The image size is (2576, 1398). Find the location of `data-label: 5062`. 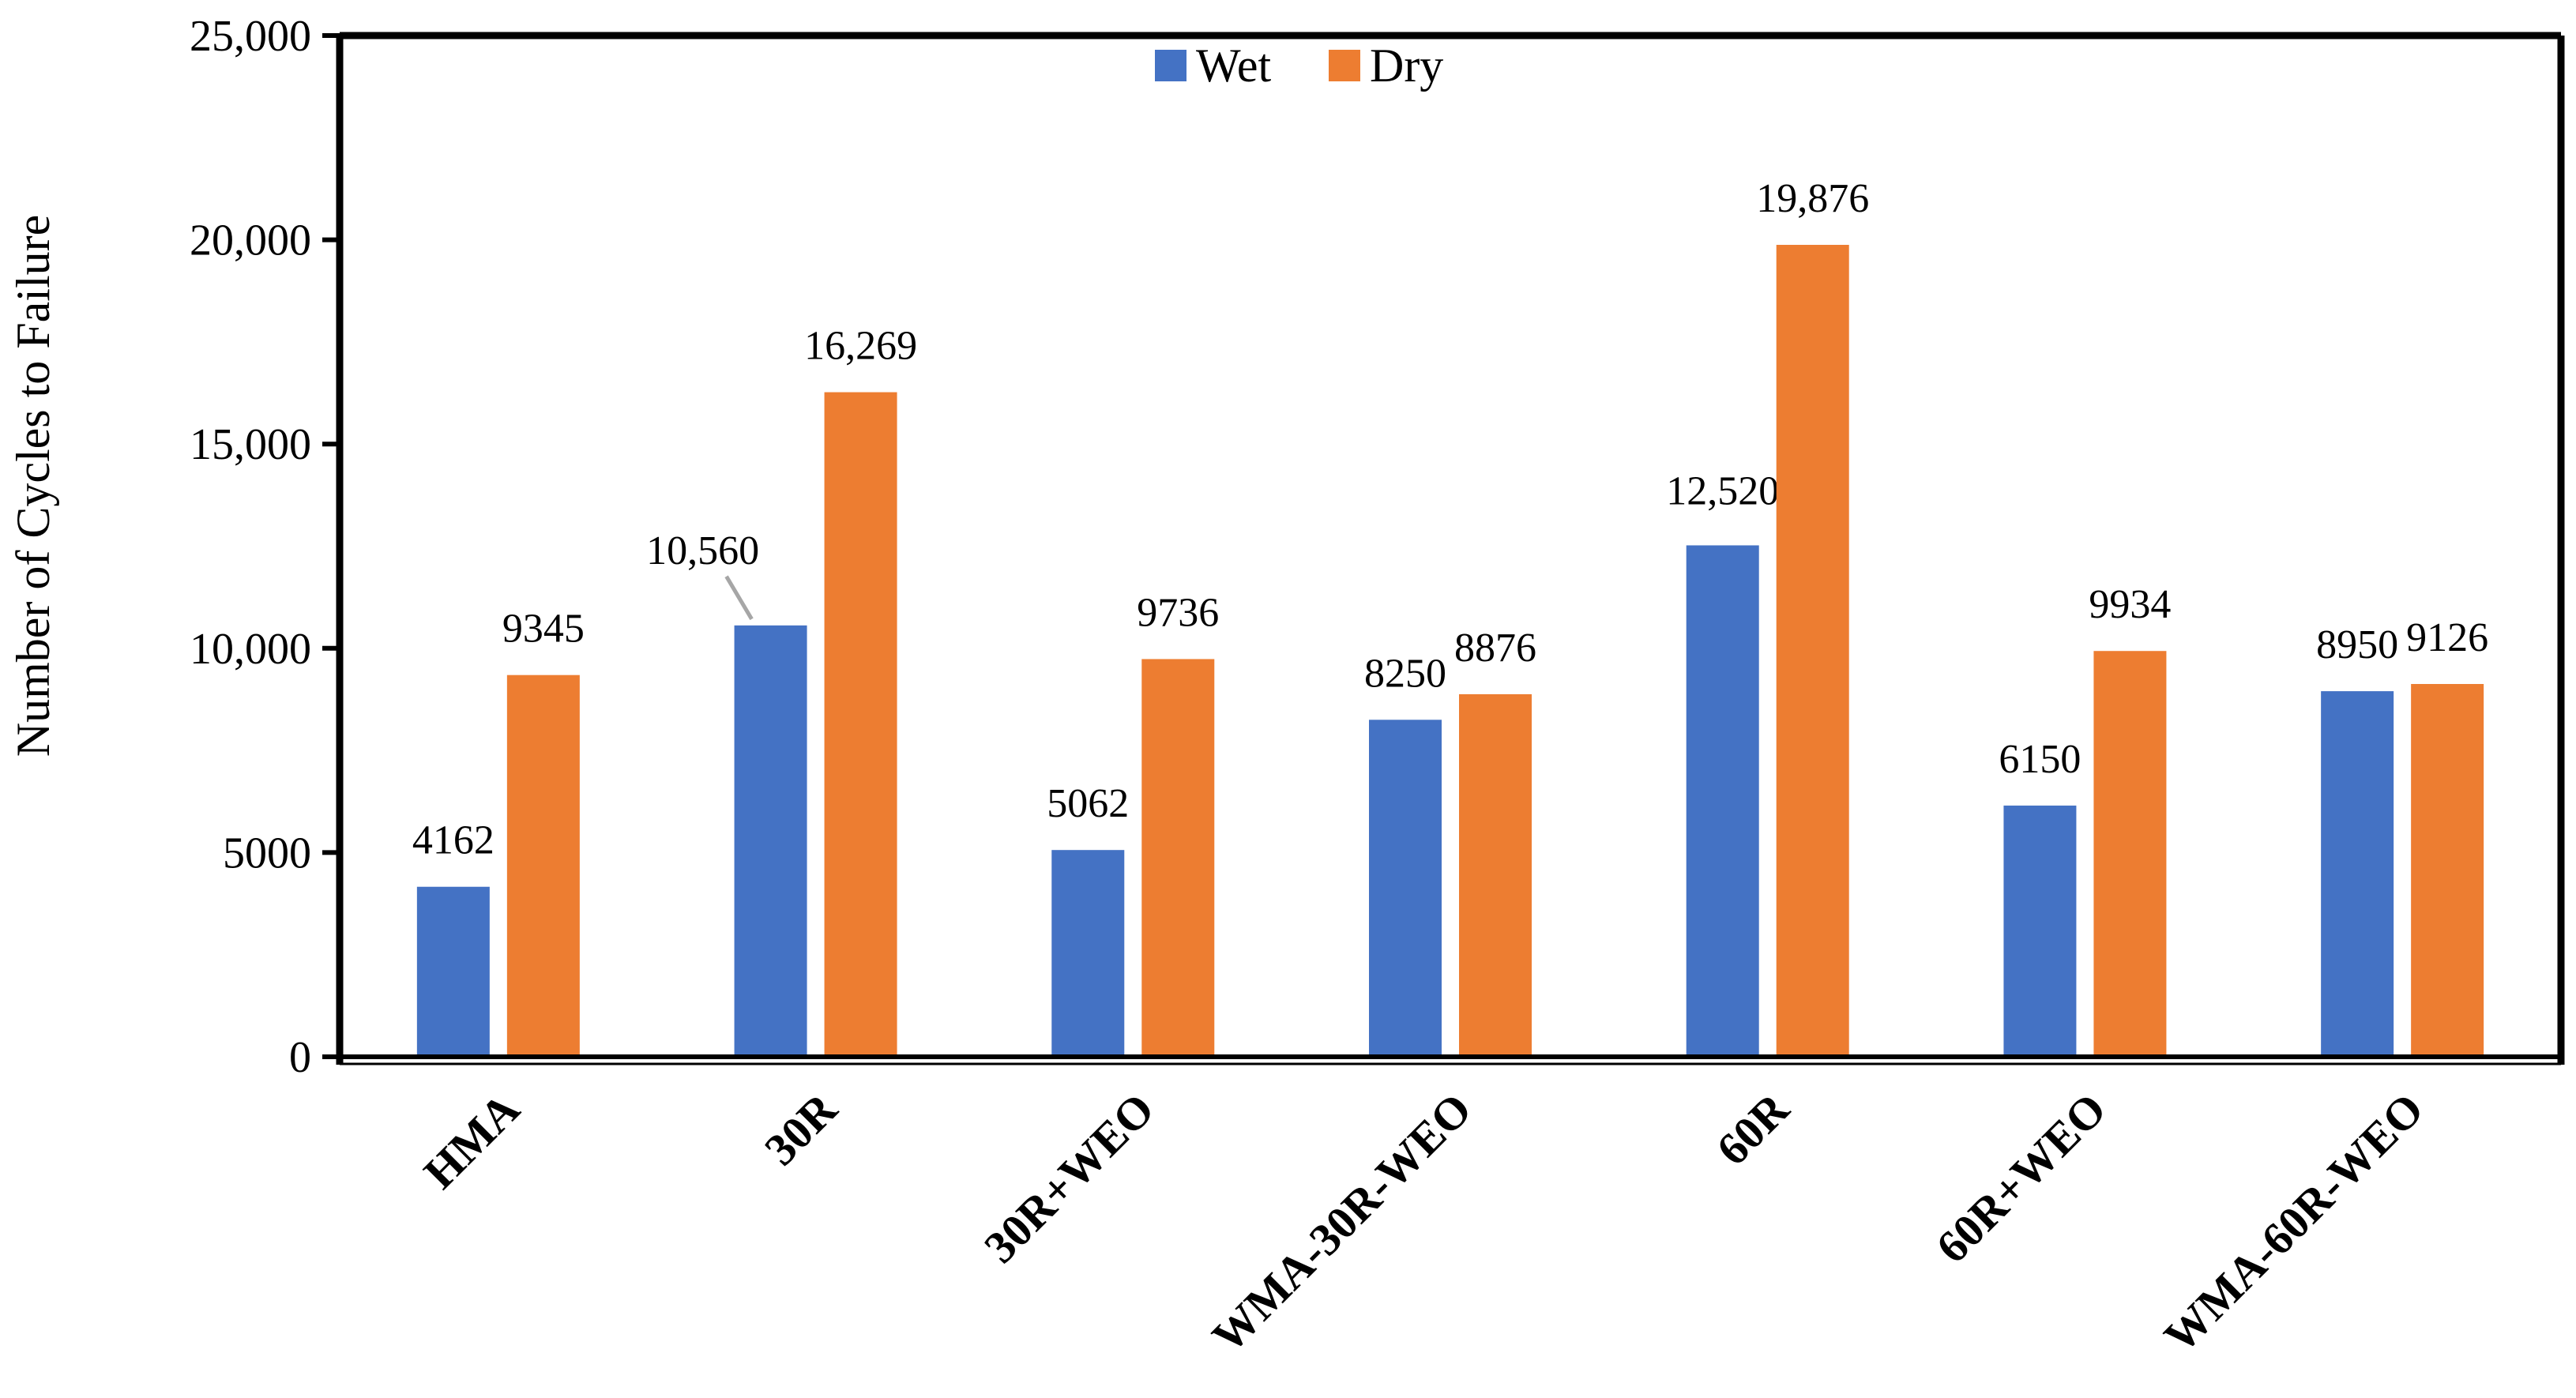

data-label: 5062 is located at coordinates (1088, 803).